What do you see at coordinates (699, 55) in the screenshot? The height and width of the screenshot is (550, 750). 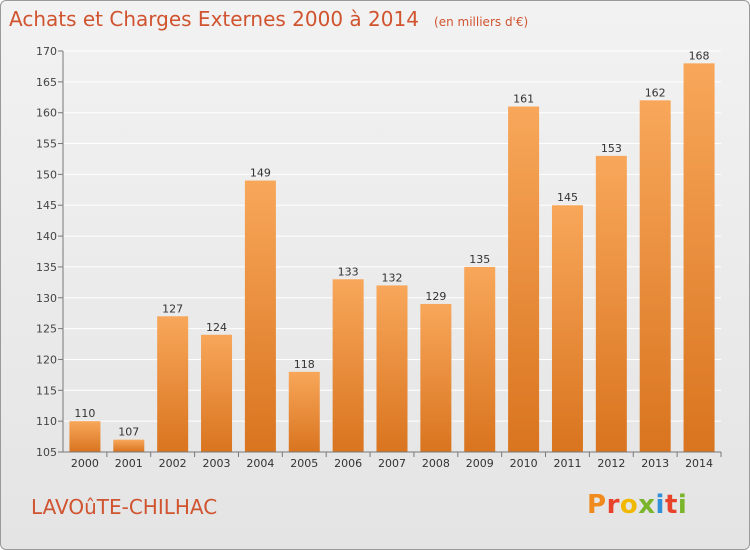 I see `data-label: 168` at bounding box center [699, 55].